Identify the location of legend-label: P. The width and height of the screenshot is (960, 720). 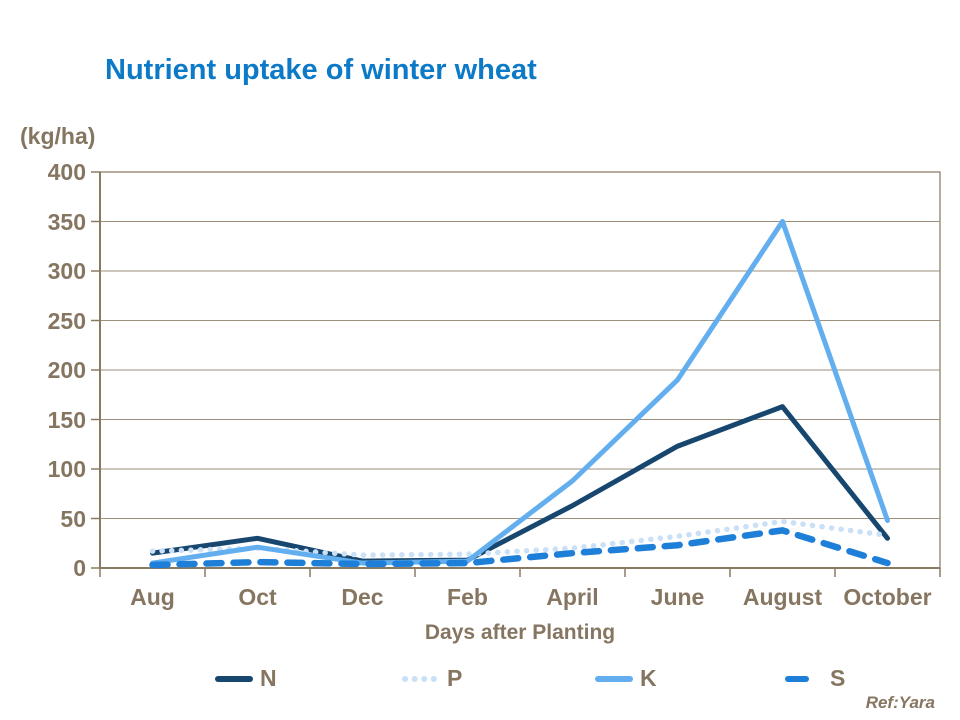
(455, 678).